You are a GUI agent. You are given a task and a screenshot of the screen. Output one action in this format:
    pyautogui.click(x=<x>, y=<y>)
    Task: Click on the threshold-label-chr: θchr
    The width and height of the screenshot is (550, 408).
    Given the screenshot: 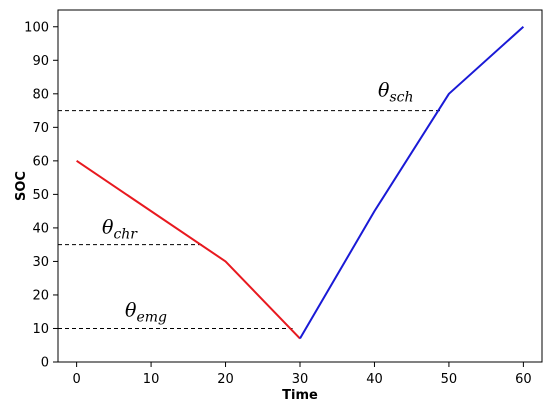 What is the action you would take?
    pyautogui.click(x=120, y=230)
    